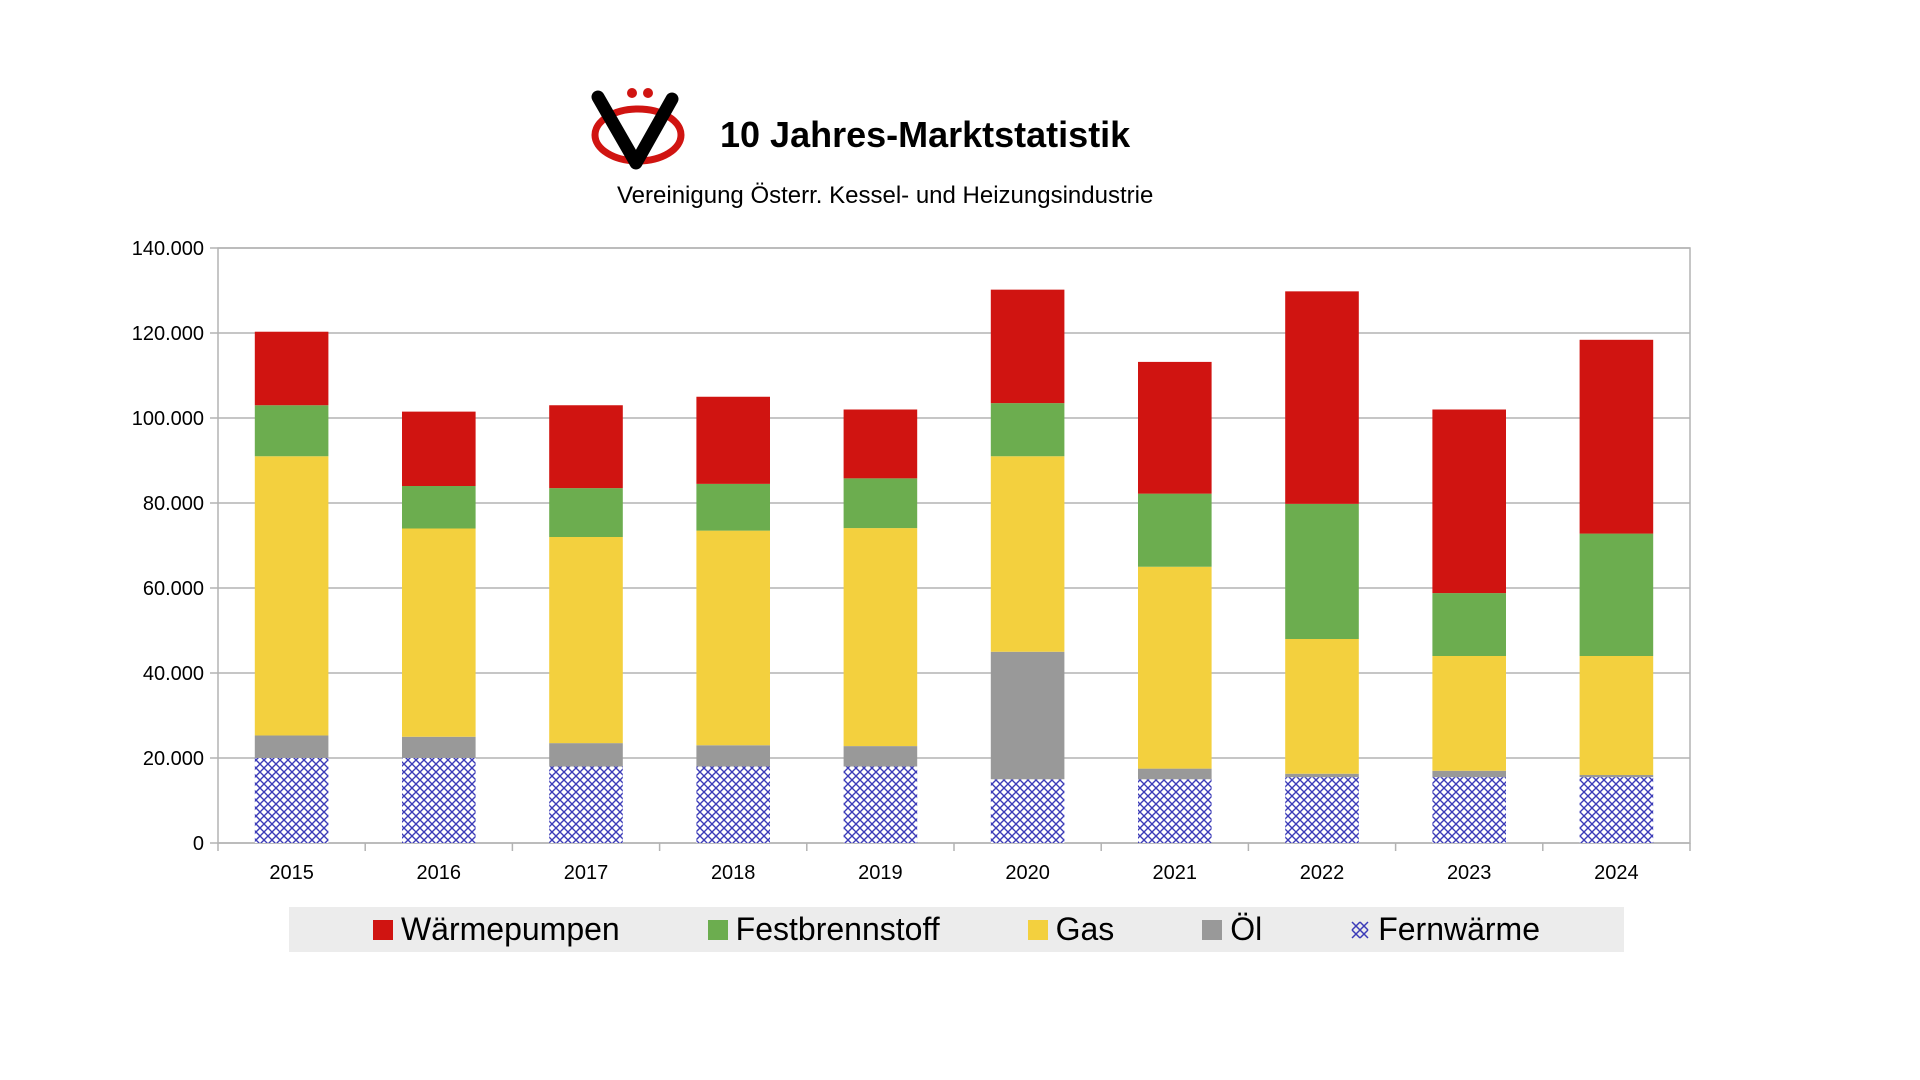 The width and height of the screenshot is (1920, 1080). Describe the element at coordinates (586, 873) in the screenshot. I see `x-tick-label: 2017` at that location.